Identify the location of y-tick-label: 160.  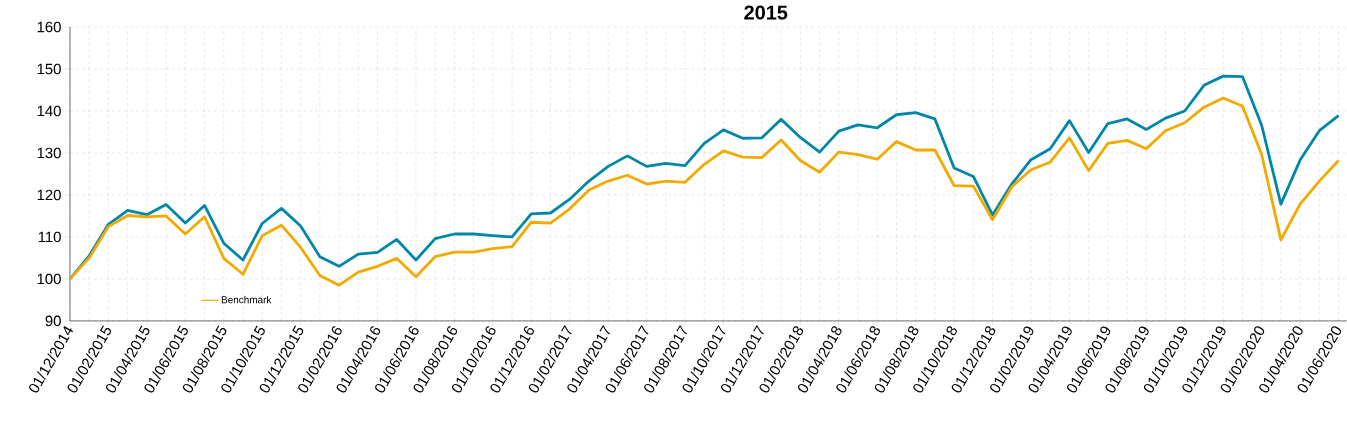
(49, 27).